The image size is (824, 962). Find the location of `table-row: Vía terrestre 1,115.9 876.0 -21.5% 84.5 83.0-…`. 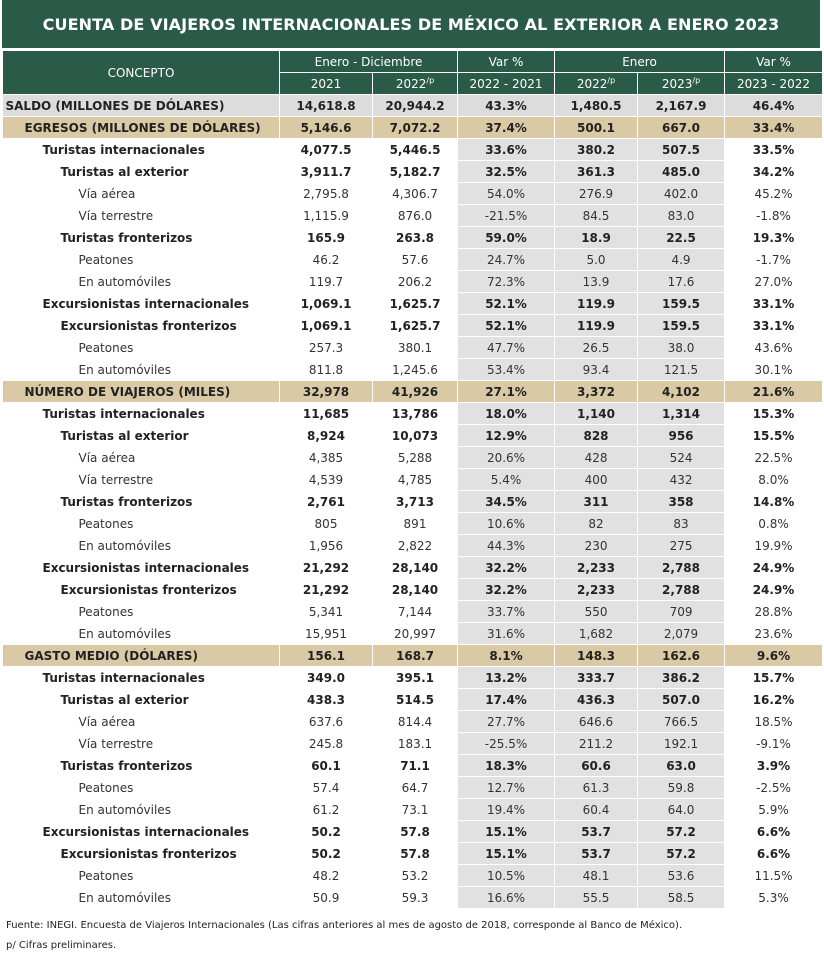

table-row: Vía terrestre 1,115.9 876.0 -21.5% 84.5 83.0-… is located at coordinates (413, 215).